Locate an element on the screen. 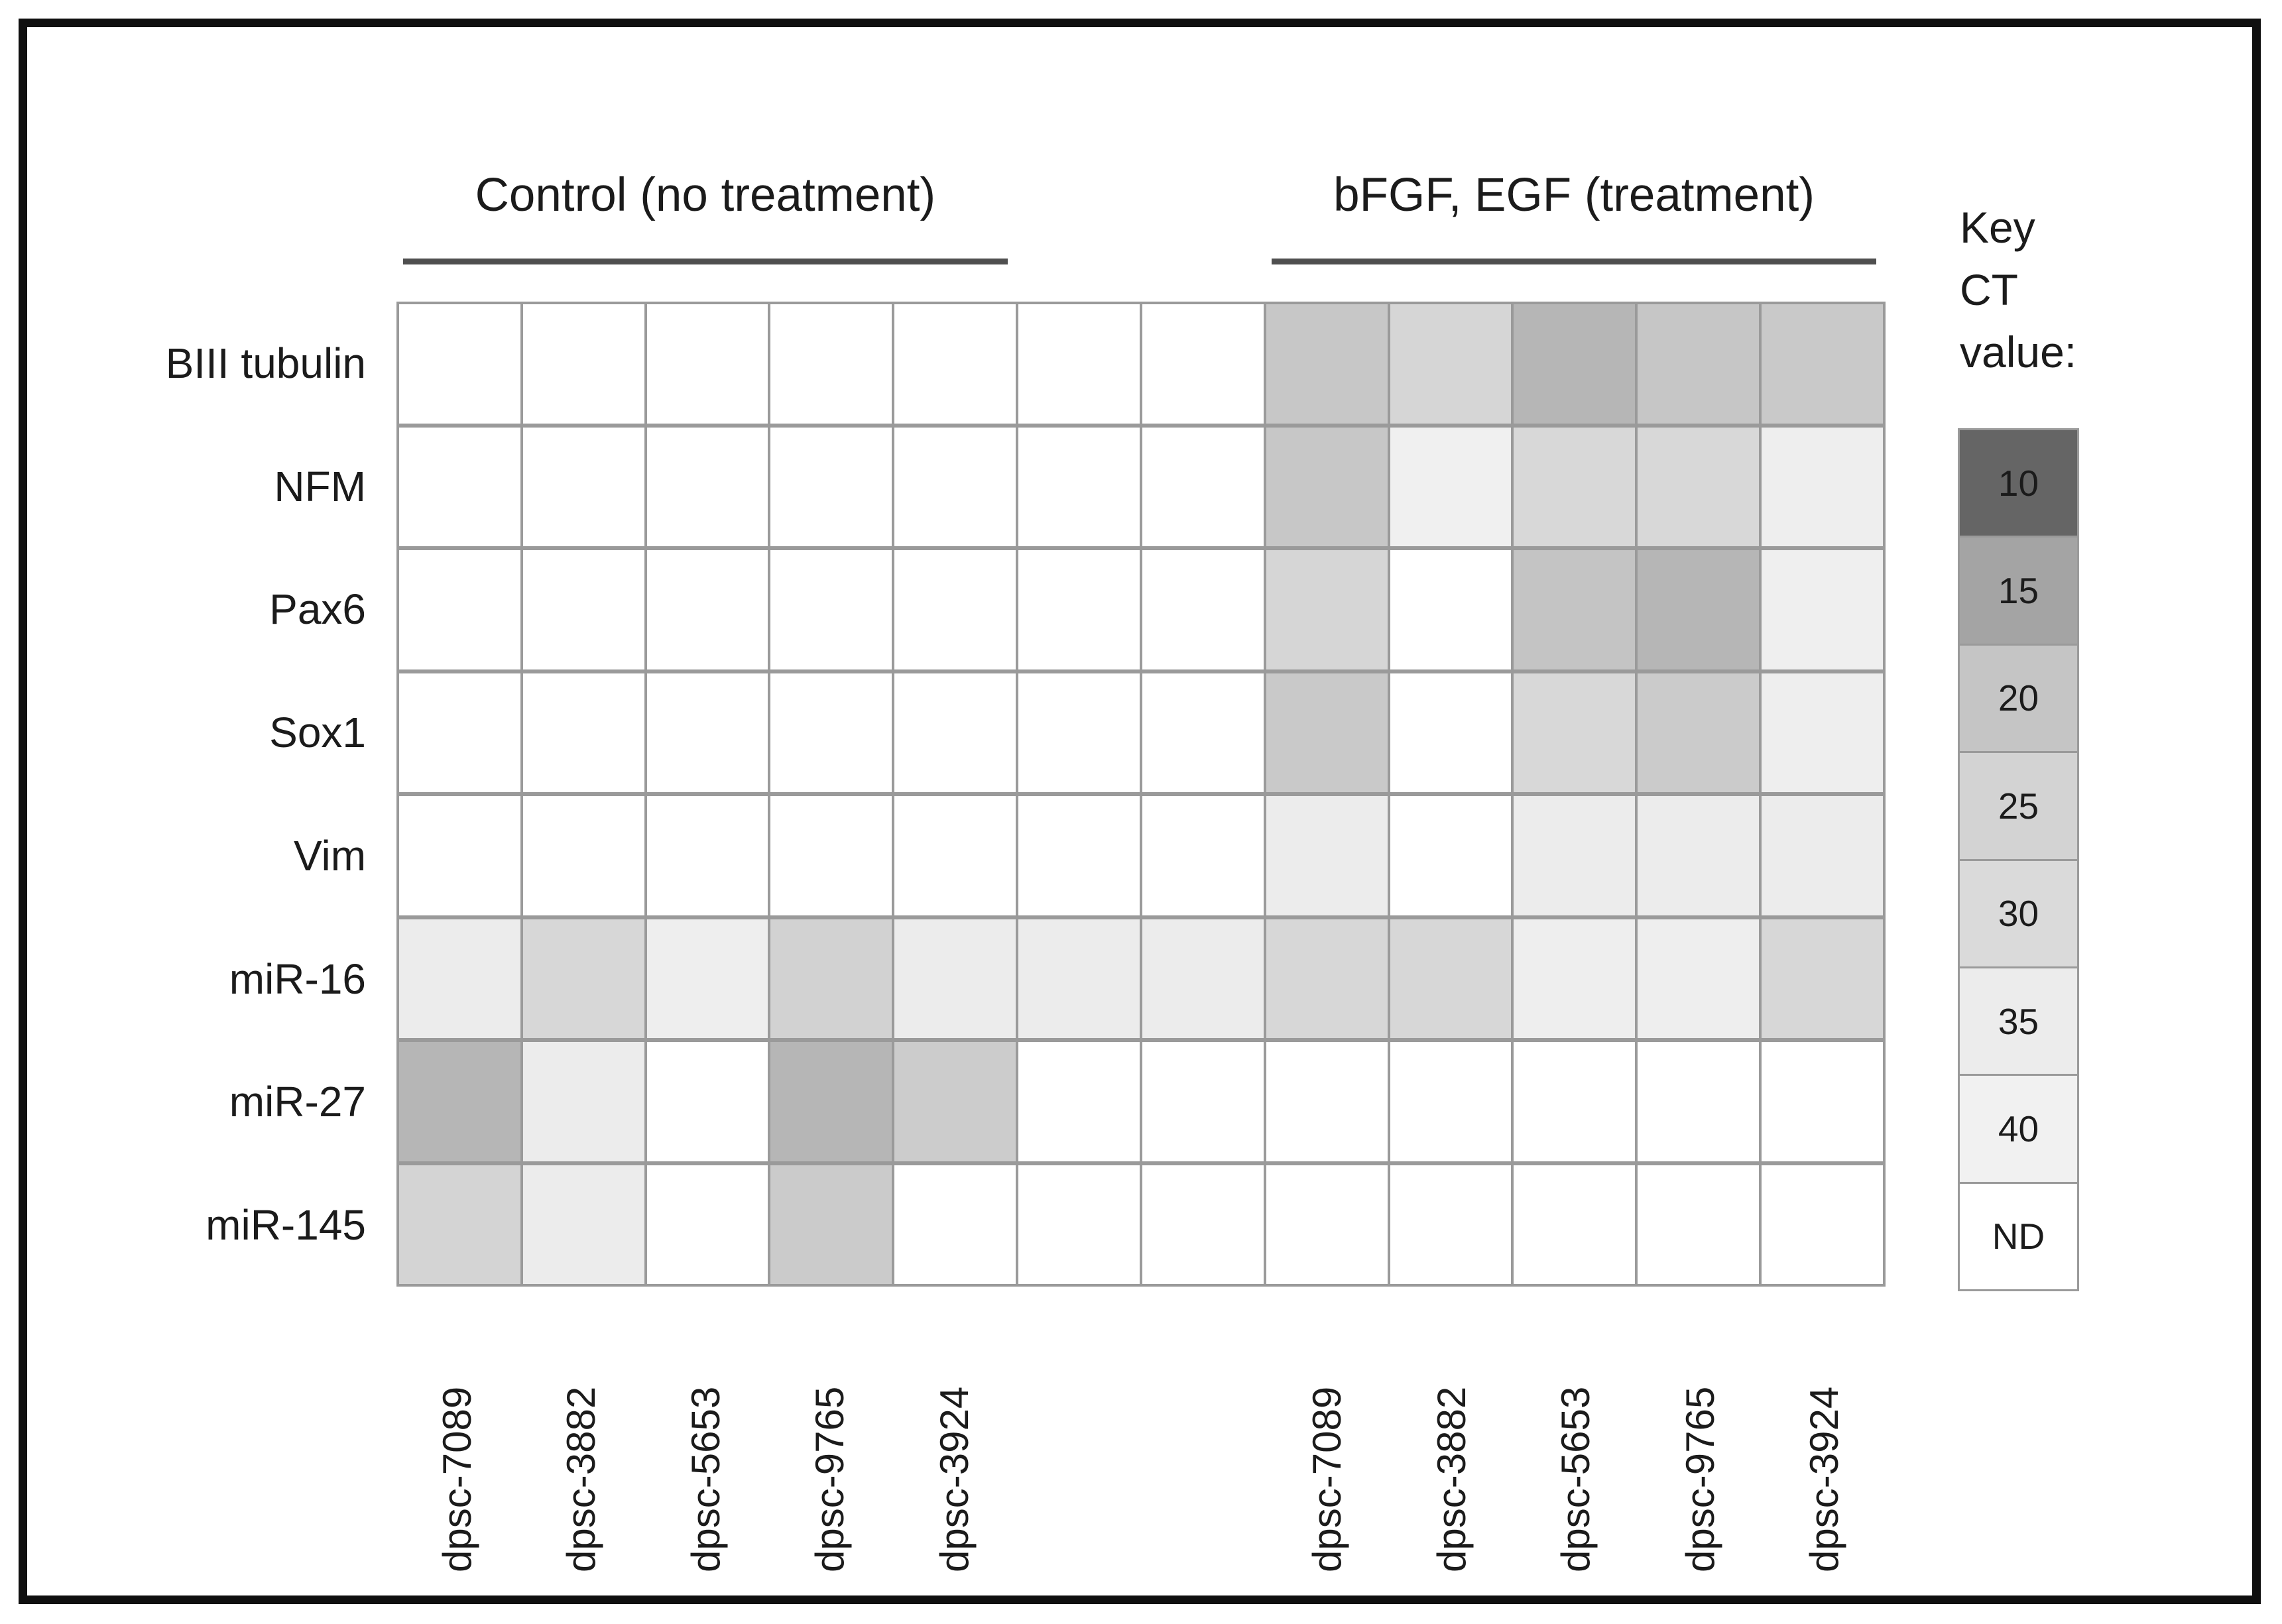 This screenshot has width=2282, height=1624. treatment-underline is located at coordinates (1574, 261).